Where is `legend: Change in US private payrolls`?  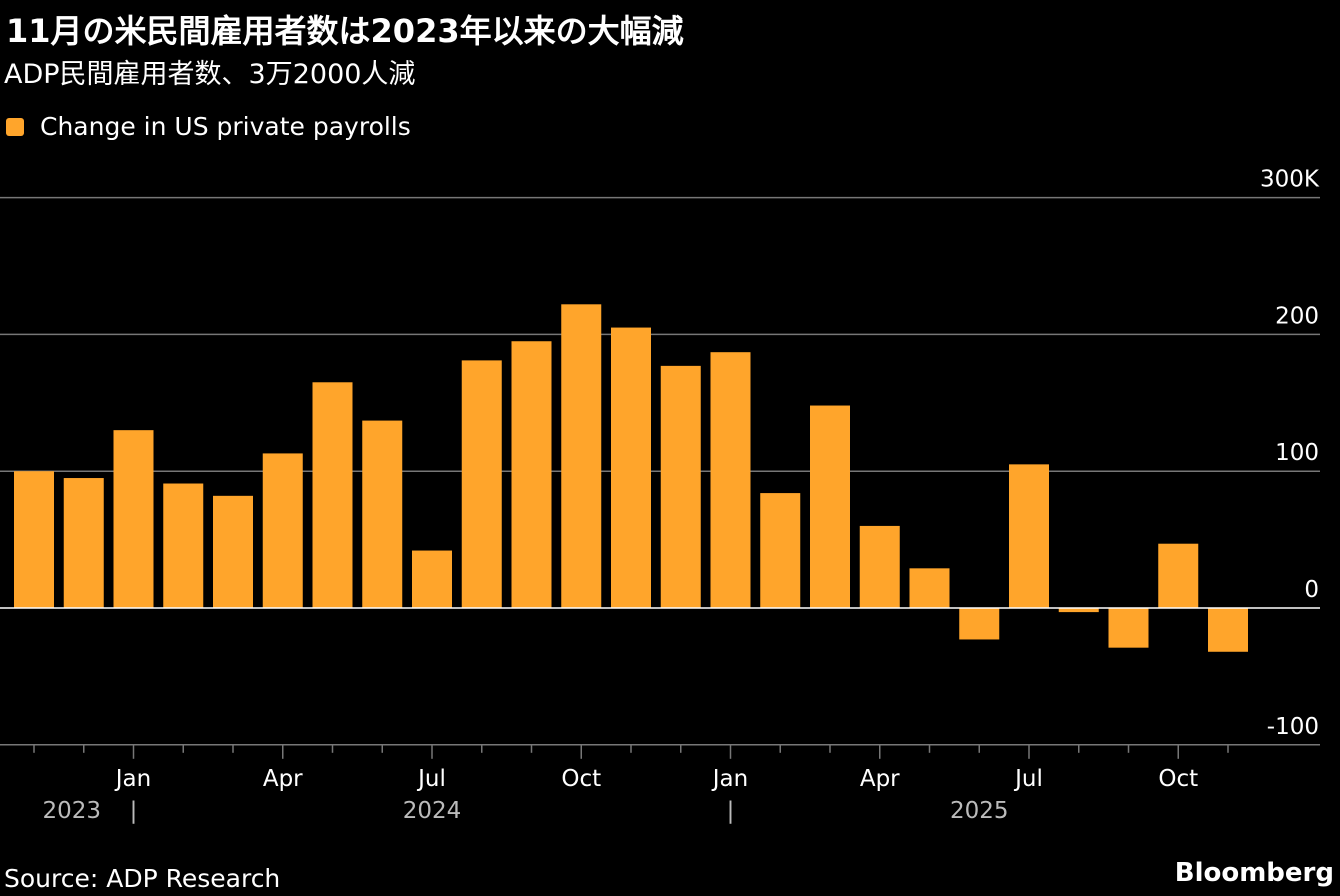 legend: Change in US private payrolls is located at coordinates (208, 126).